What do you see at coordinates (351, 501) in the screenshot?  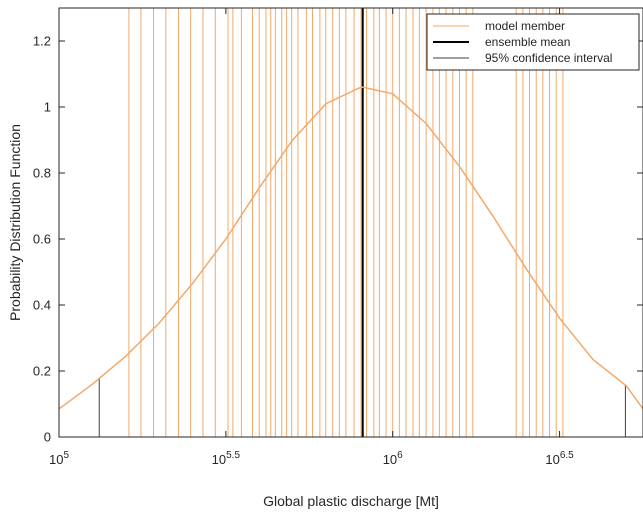 I see `x-axis-label: Global plastic discharge [Mt]` at bounding box center [351, 501].